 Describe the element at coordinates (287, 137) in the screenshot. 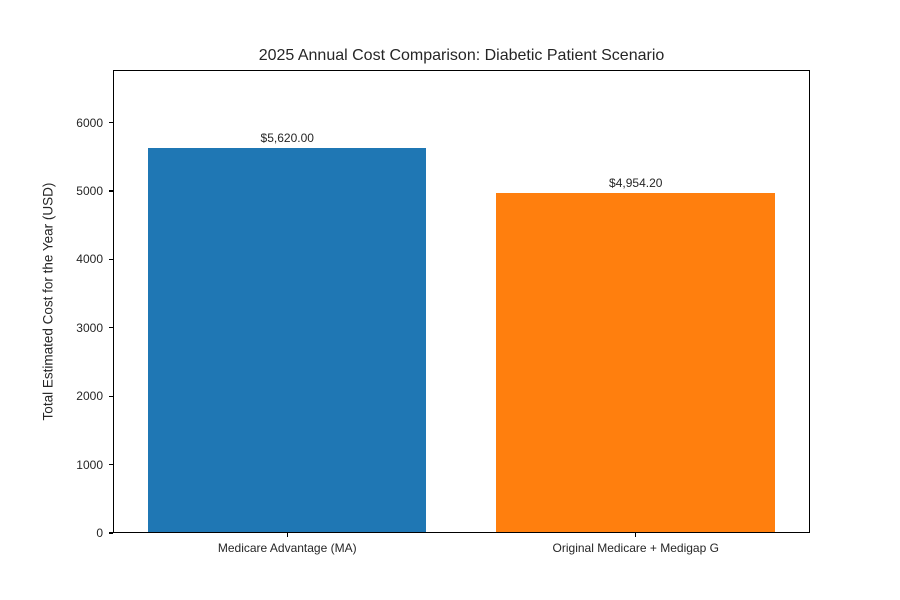

I see `bar-value-label: $5,620.00` at that location.